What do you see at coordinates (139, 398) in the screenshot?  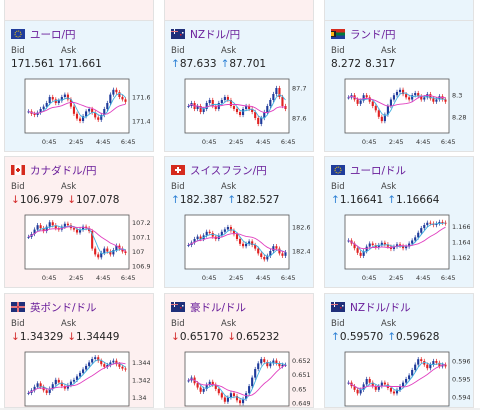 I see `y-tick-label: 1.34` at bounding box center [139, 398].